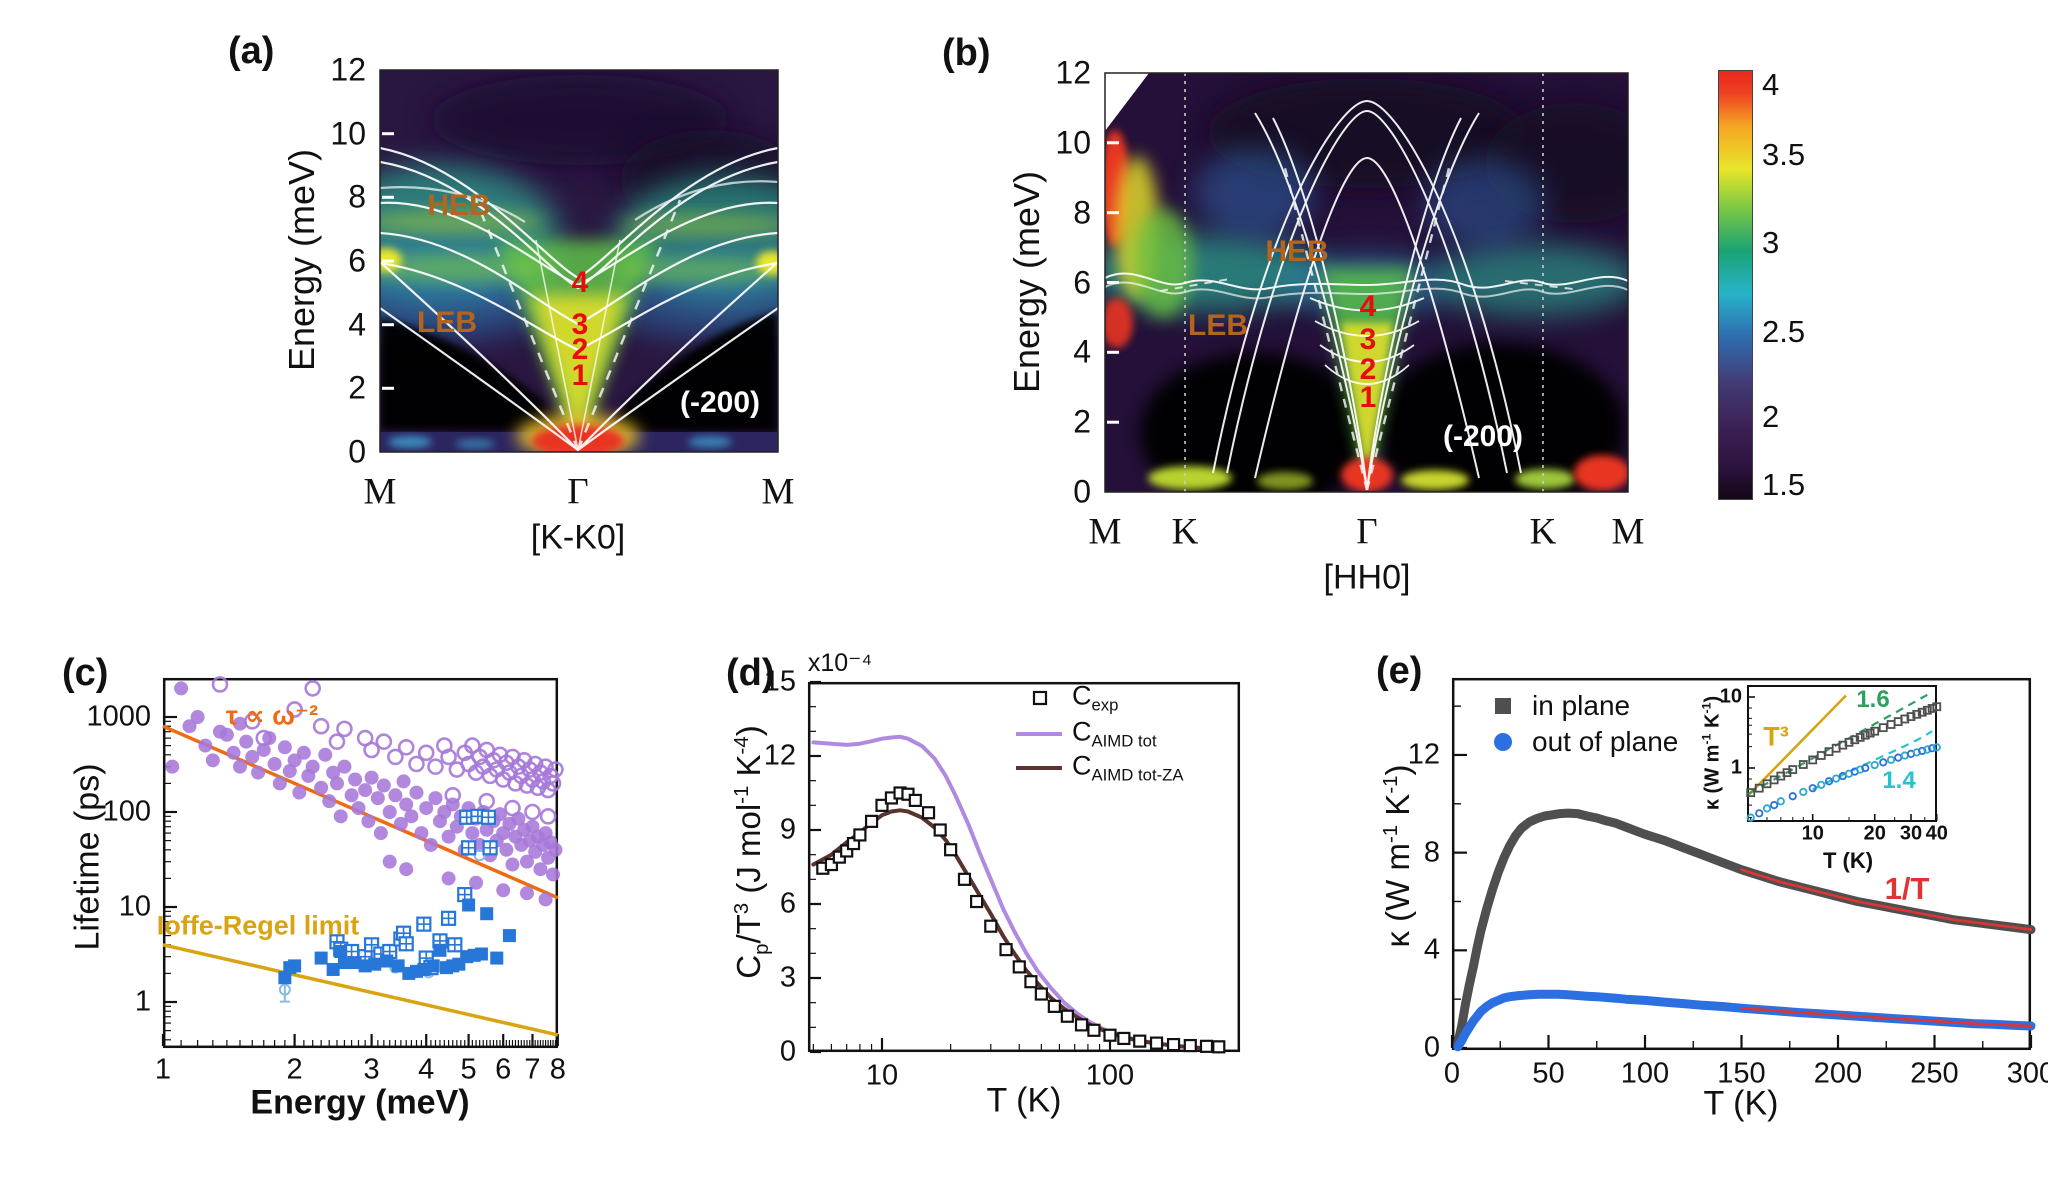  I want to click on slope-1p4-label: 1.4, so click(1899, 780).